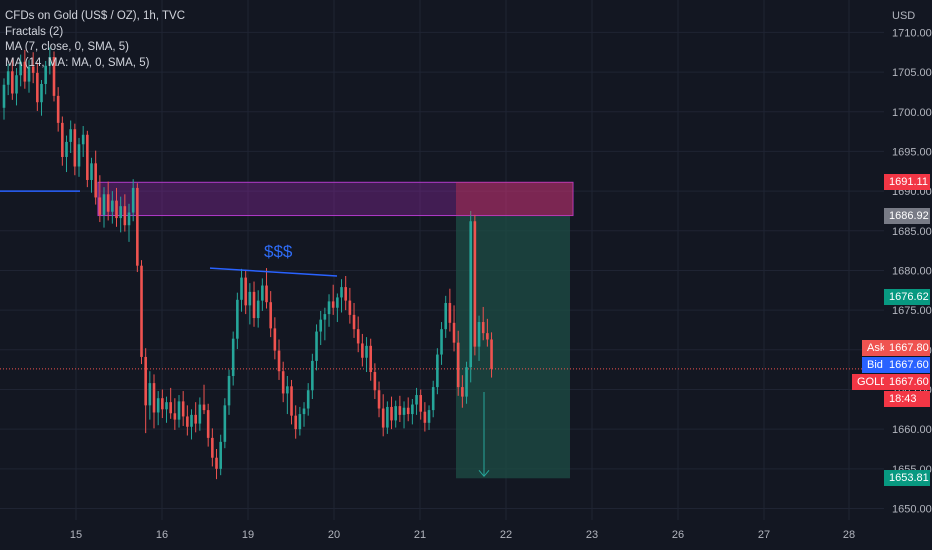  I want to click on price-tick-label: 1675.00, so click(912, 311).